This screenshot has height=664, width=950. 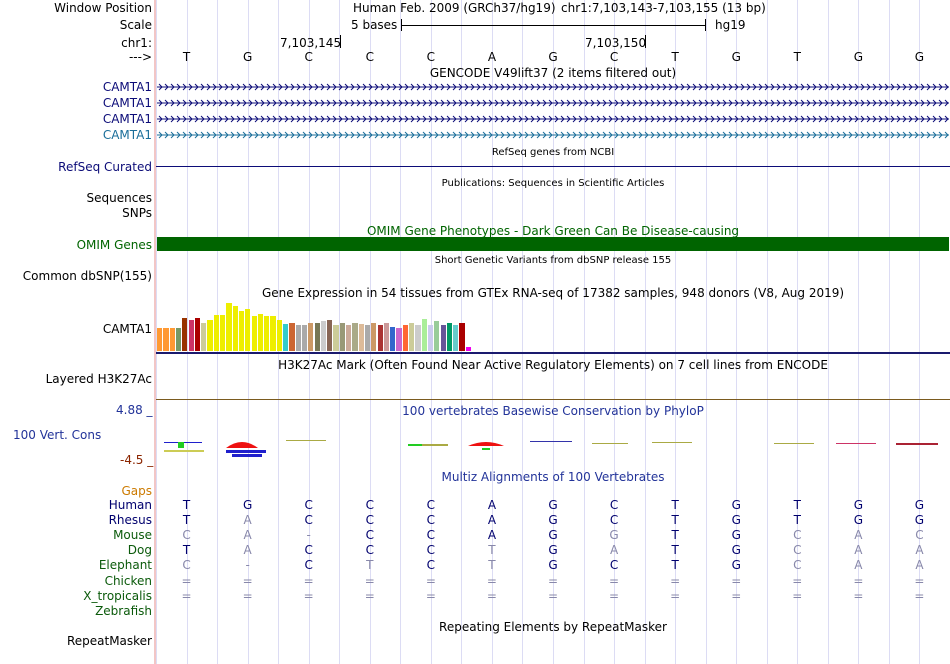 What do you see at coordinates (553, 244) in the screenshot?
I see `omim-feature-bar` at bounding box center [553, 244].